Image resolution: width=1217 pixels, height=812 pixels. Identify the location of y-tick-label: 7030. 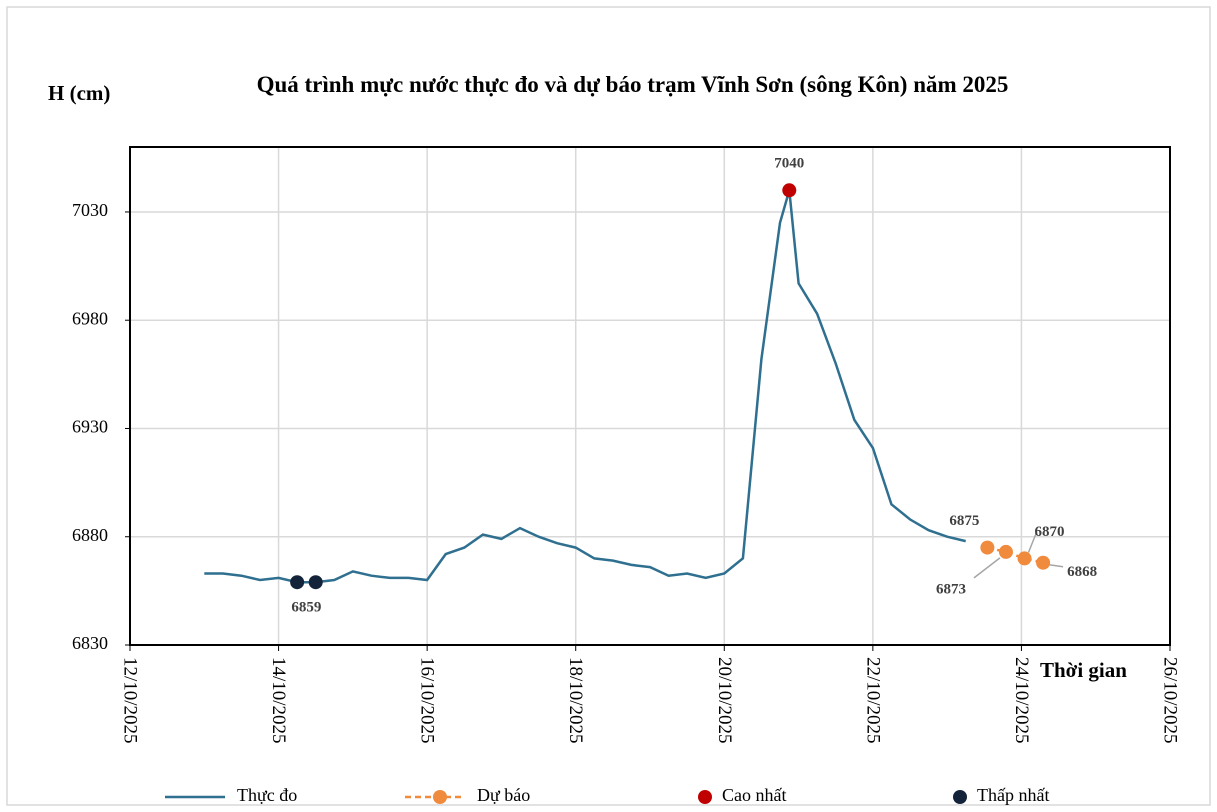
(90, 210).